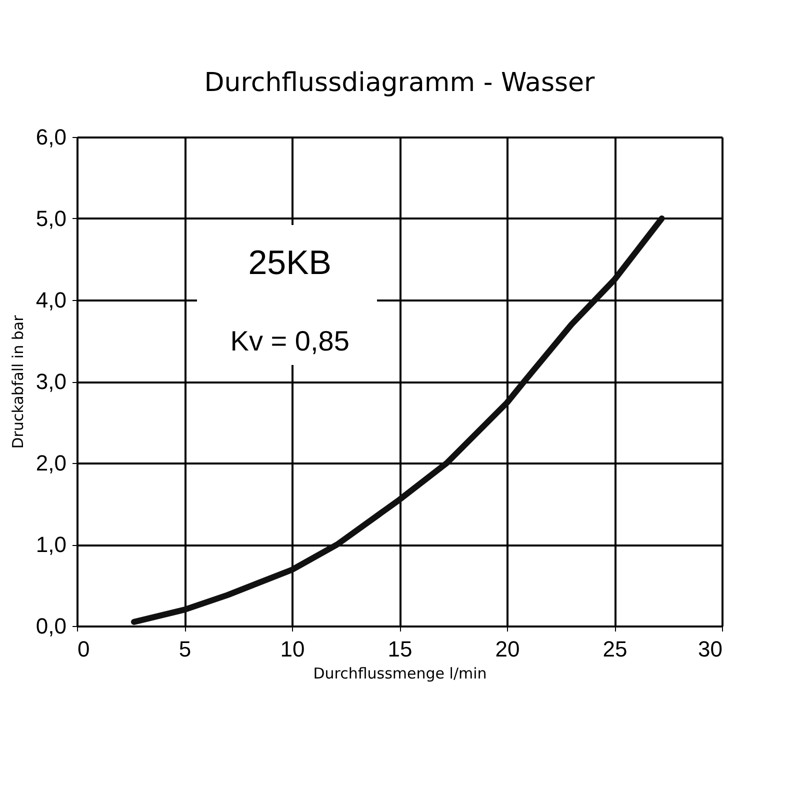 This screenshot has height=800, width=800. I want to click on y-tick-label: 6,0, so click(51, 137).